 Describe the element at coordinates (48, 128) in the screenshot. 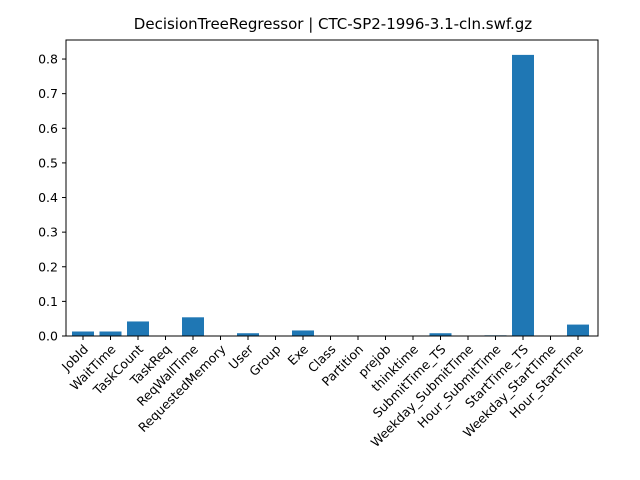

I see `y-tick-label: 0.6` at that location.